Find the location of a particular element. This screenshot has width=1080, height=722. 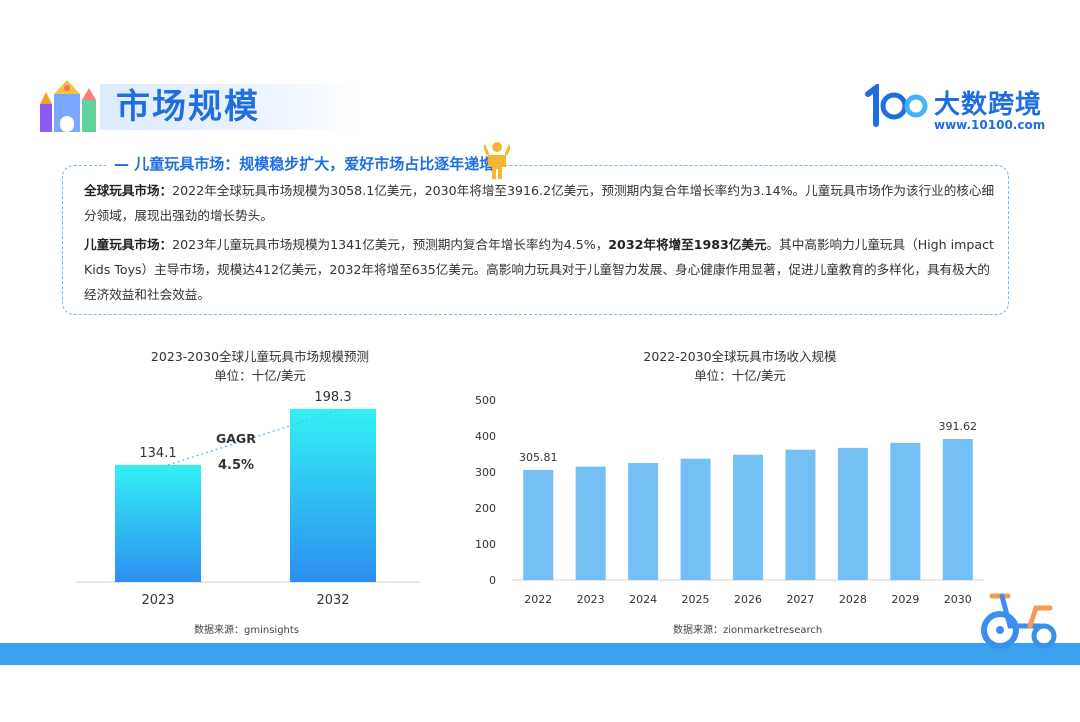

chart2-bar-2030 is located at coordinates (957, 509).